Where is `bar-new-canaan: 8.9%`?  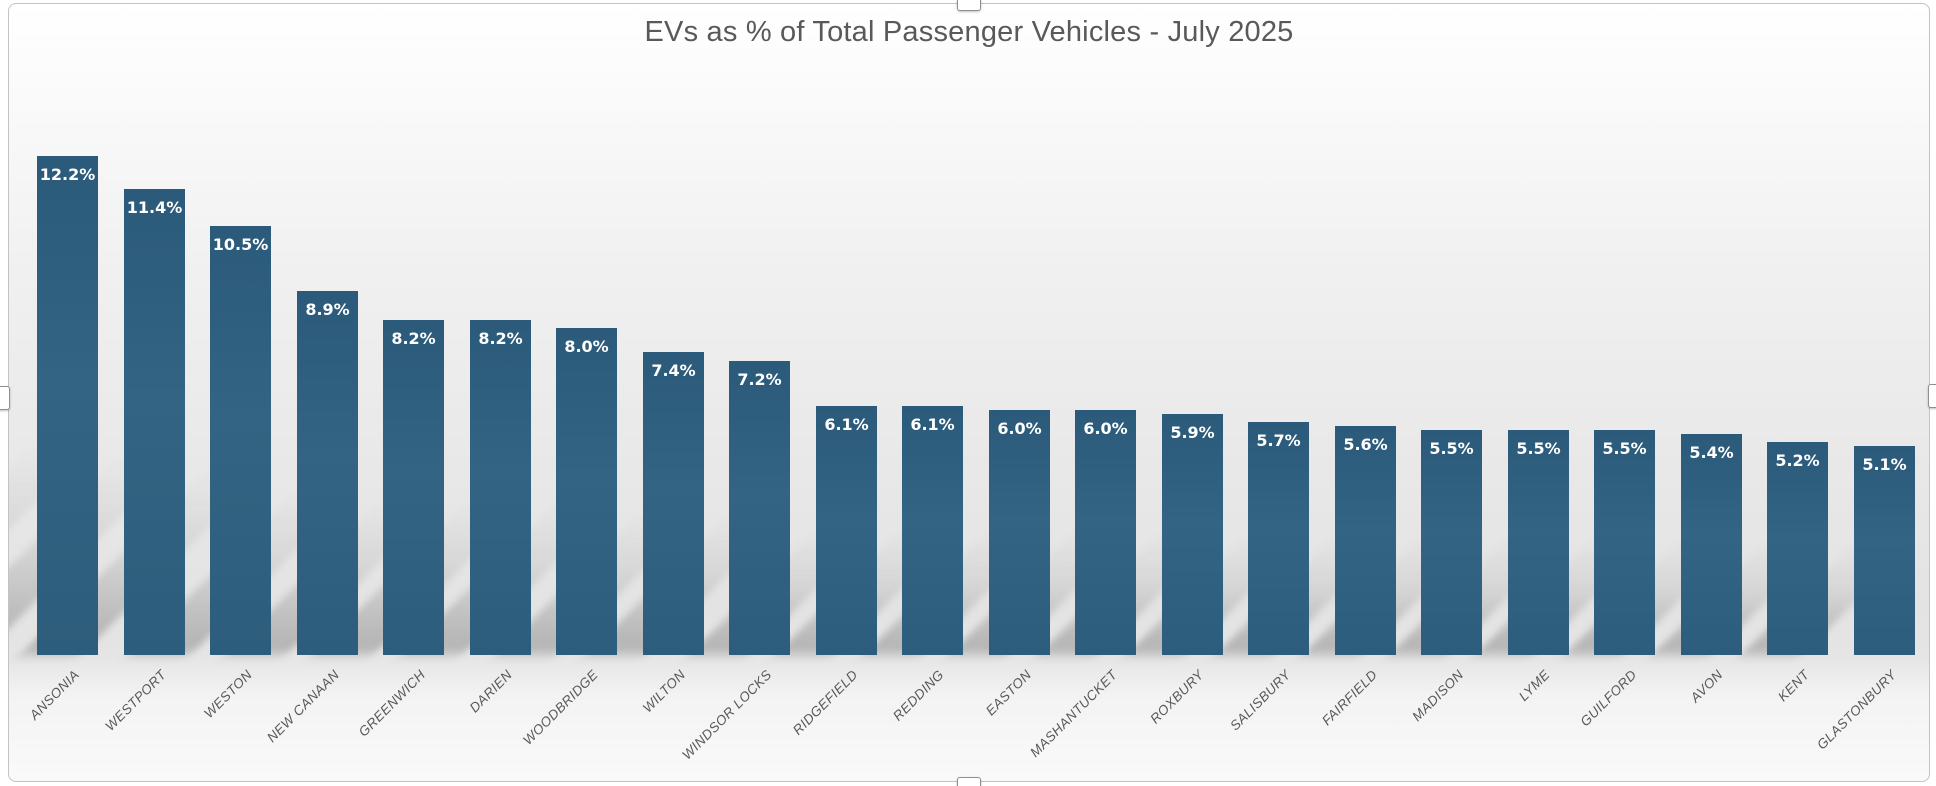
bar-new-canaan: 8.9% is located at coordinates (327, 473).